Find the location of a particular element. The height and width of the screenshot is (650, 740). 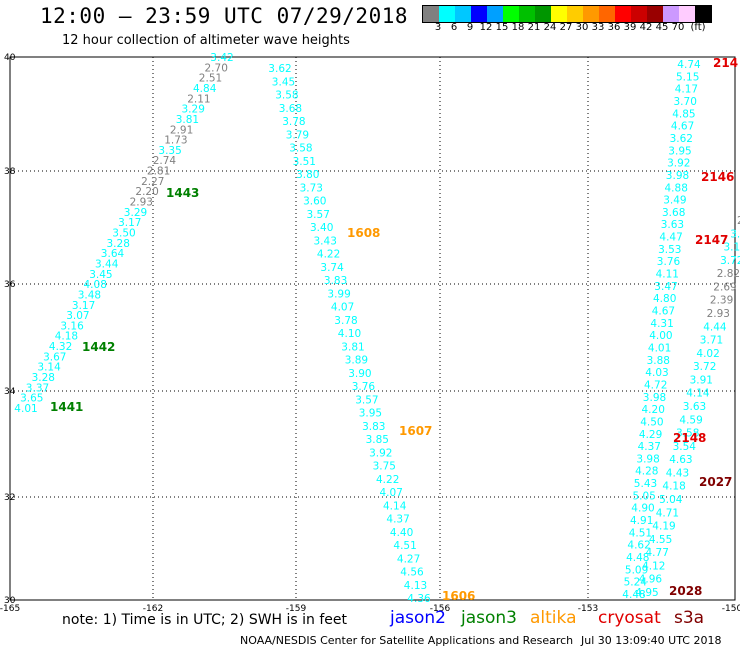

wave-height-value: 3.53 is located at coordinates (669, 250).